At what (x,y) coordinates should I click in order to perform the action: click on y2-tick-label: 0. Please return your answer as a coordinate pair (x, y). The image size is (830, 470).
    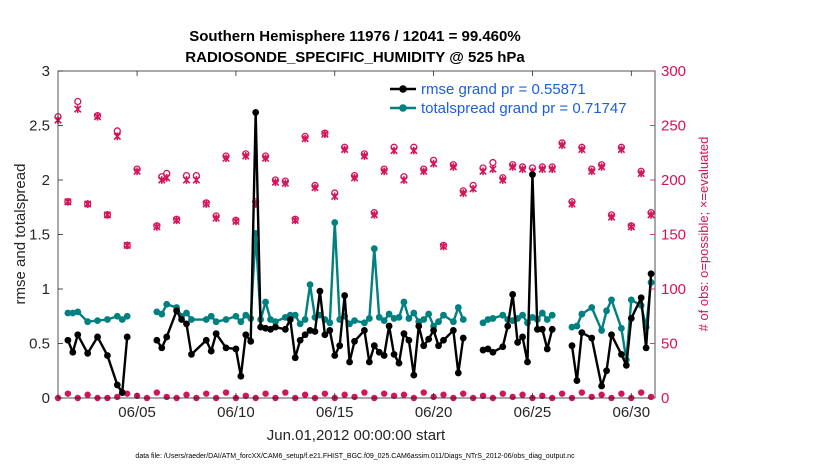
    Looking at the image, I should click on (665, 398).